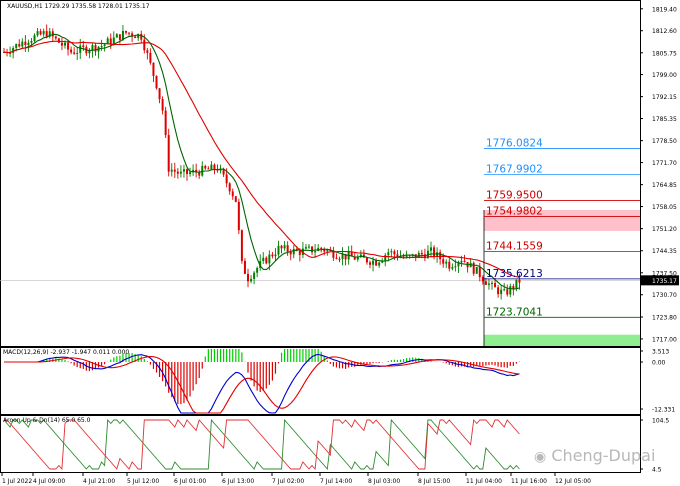 The width and height of the screenshot is (680, 486). I want to click on macd-axis-label: 3.513, so click(660, 352).